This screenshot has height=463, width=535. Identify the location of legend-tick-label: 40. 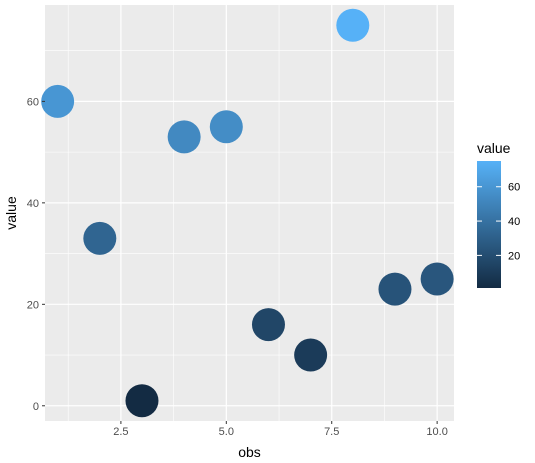
(514, 222).